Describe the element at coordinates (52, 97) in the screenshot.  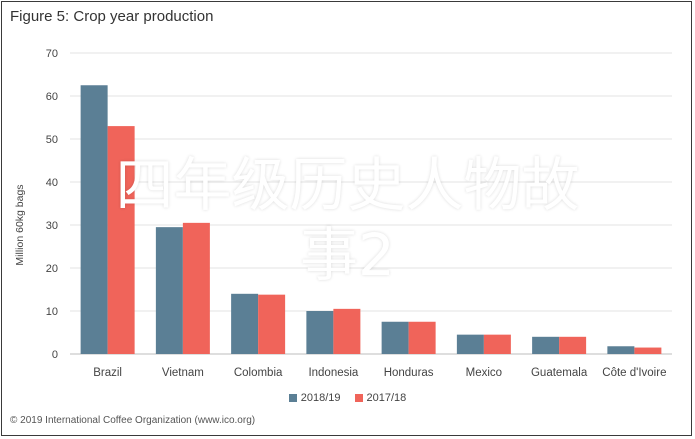
I see `y-tick-label: 60` at that location.